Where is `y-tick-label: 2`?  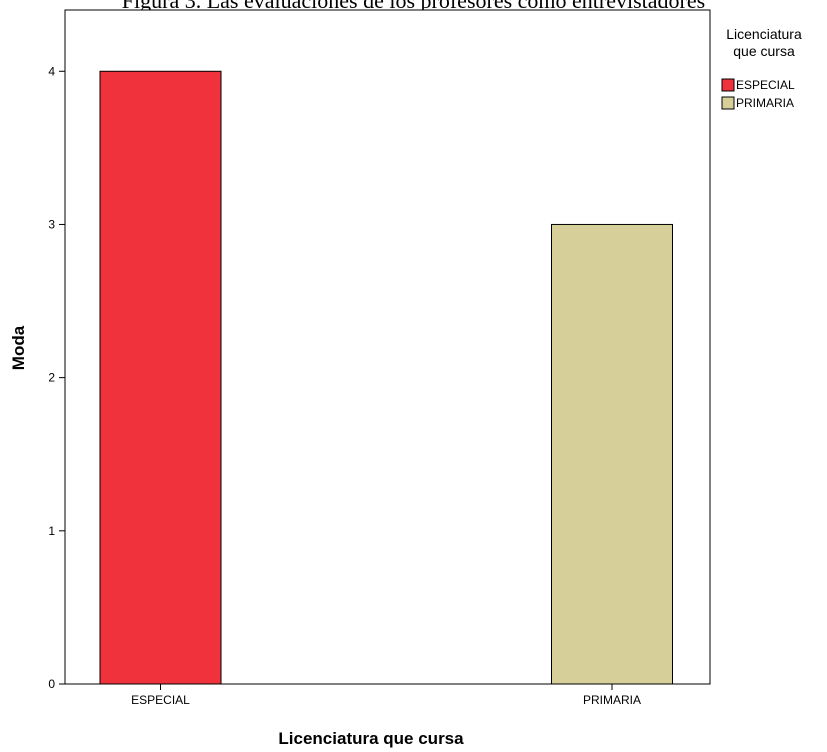 y-tick-label: 2 is located at coordinates (51, 378).